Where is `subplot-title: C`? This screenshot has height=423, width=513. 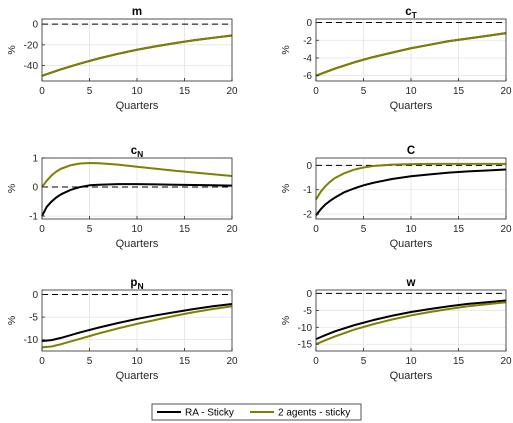 subplot-title: C is located at coordinates (411, 151).